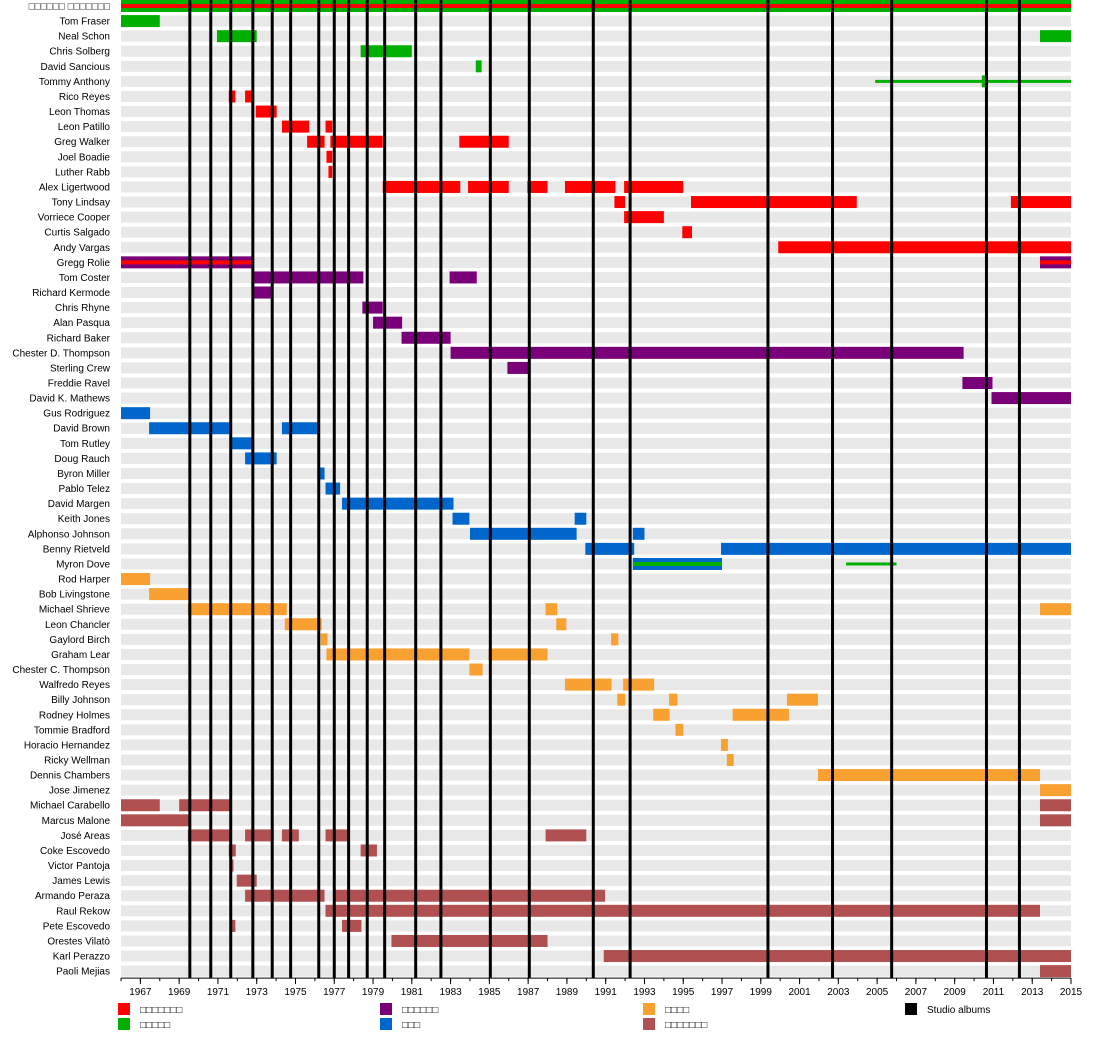 The width and height of the screenshot is (1100, 1040). What do you see at coordinates (84, 97) in the screenshot?
I see `member-label: Rico Reyes` at bounding box center [84, 97].